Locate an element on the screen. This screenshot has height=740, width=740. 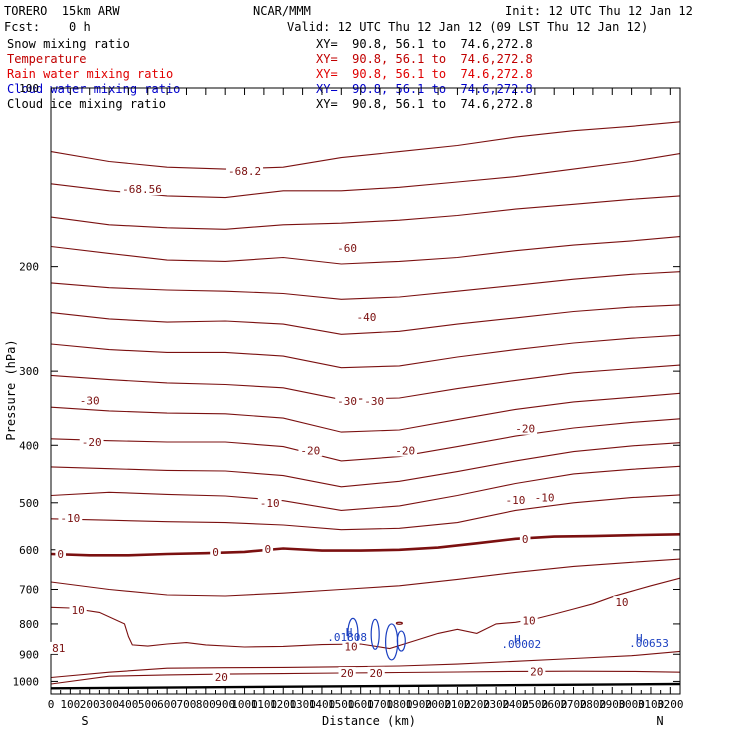
x-tick-label: 1700 is located at coordinates (380, 704).